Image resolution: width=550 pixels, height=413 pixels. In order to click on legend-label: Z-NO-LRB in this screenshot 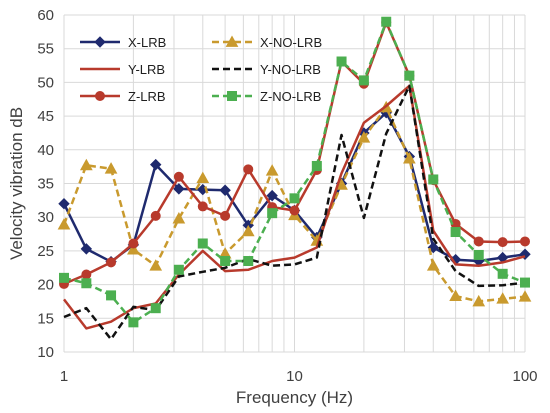, I will do `click(290, 96)`.